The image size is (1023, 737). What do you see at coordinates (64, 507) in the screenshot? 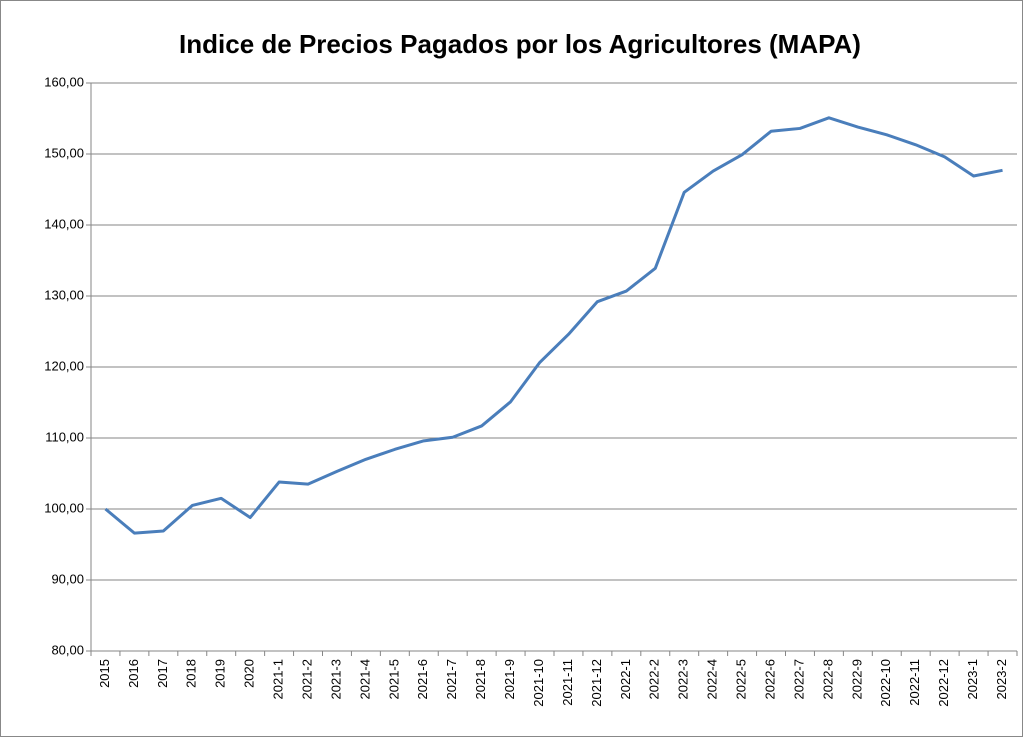
I see `y-tick-label: 100,00` at bounding box center [64, 507].